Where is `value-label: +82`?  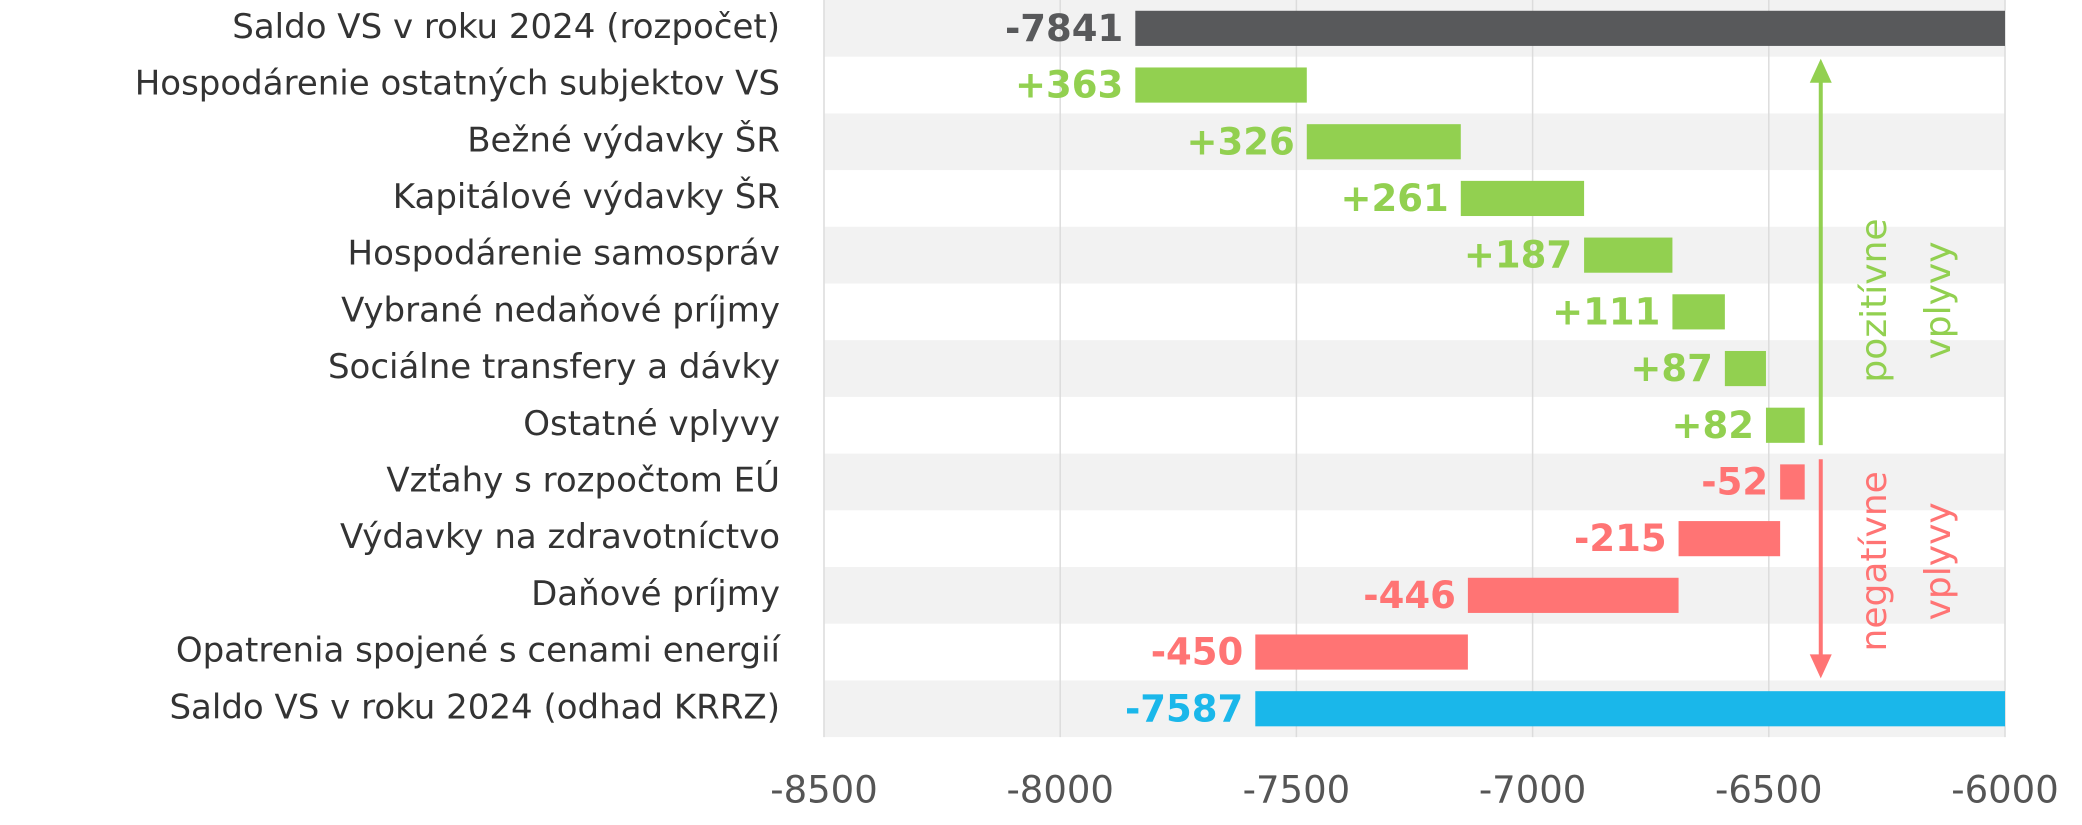 value-label: +82 is located at coordinates (1712, 425).